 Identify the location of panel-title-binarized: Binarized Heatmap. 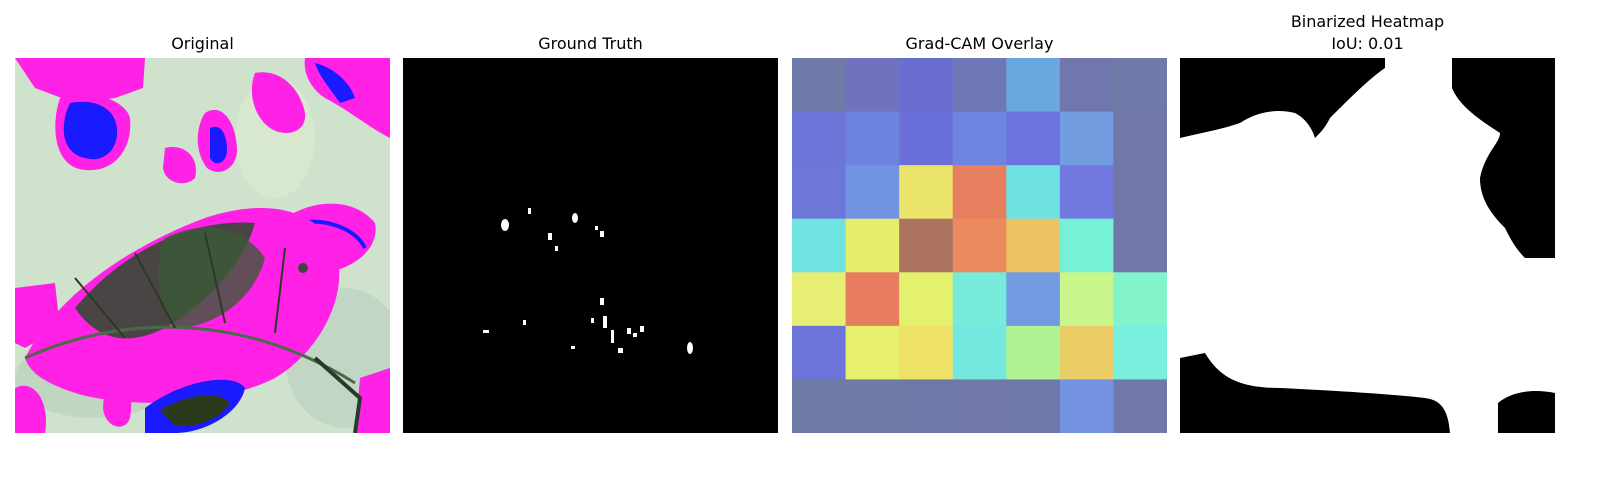
(1367, 21).